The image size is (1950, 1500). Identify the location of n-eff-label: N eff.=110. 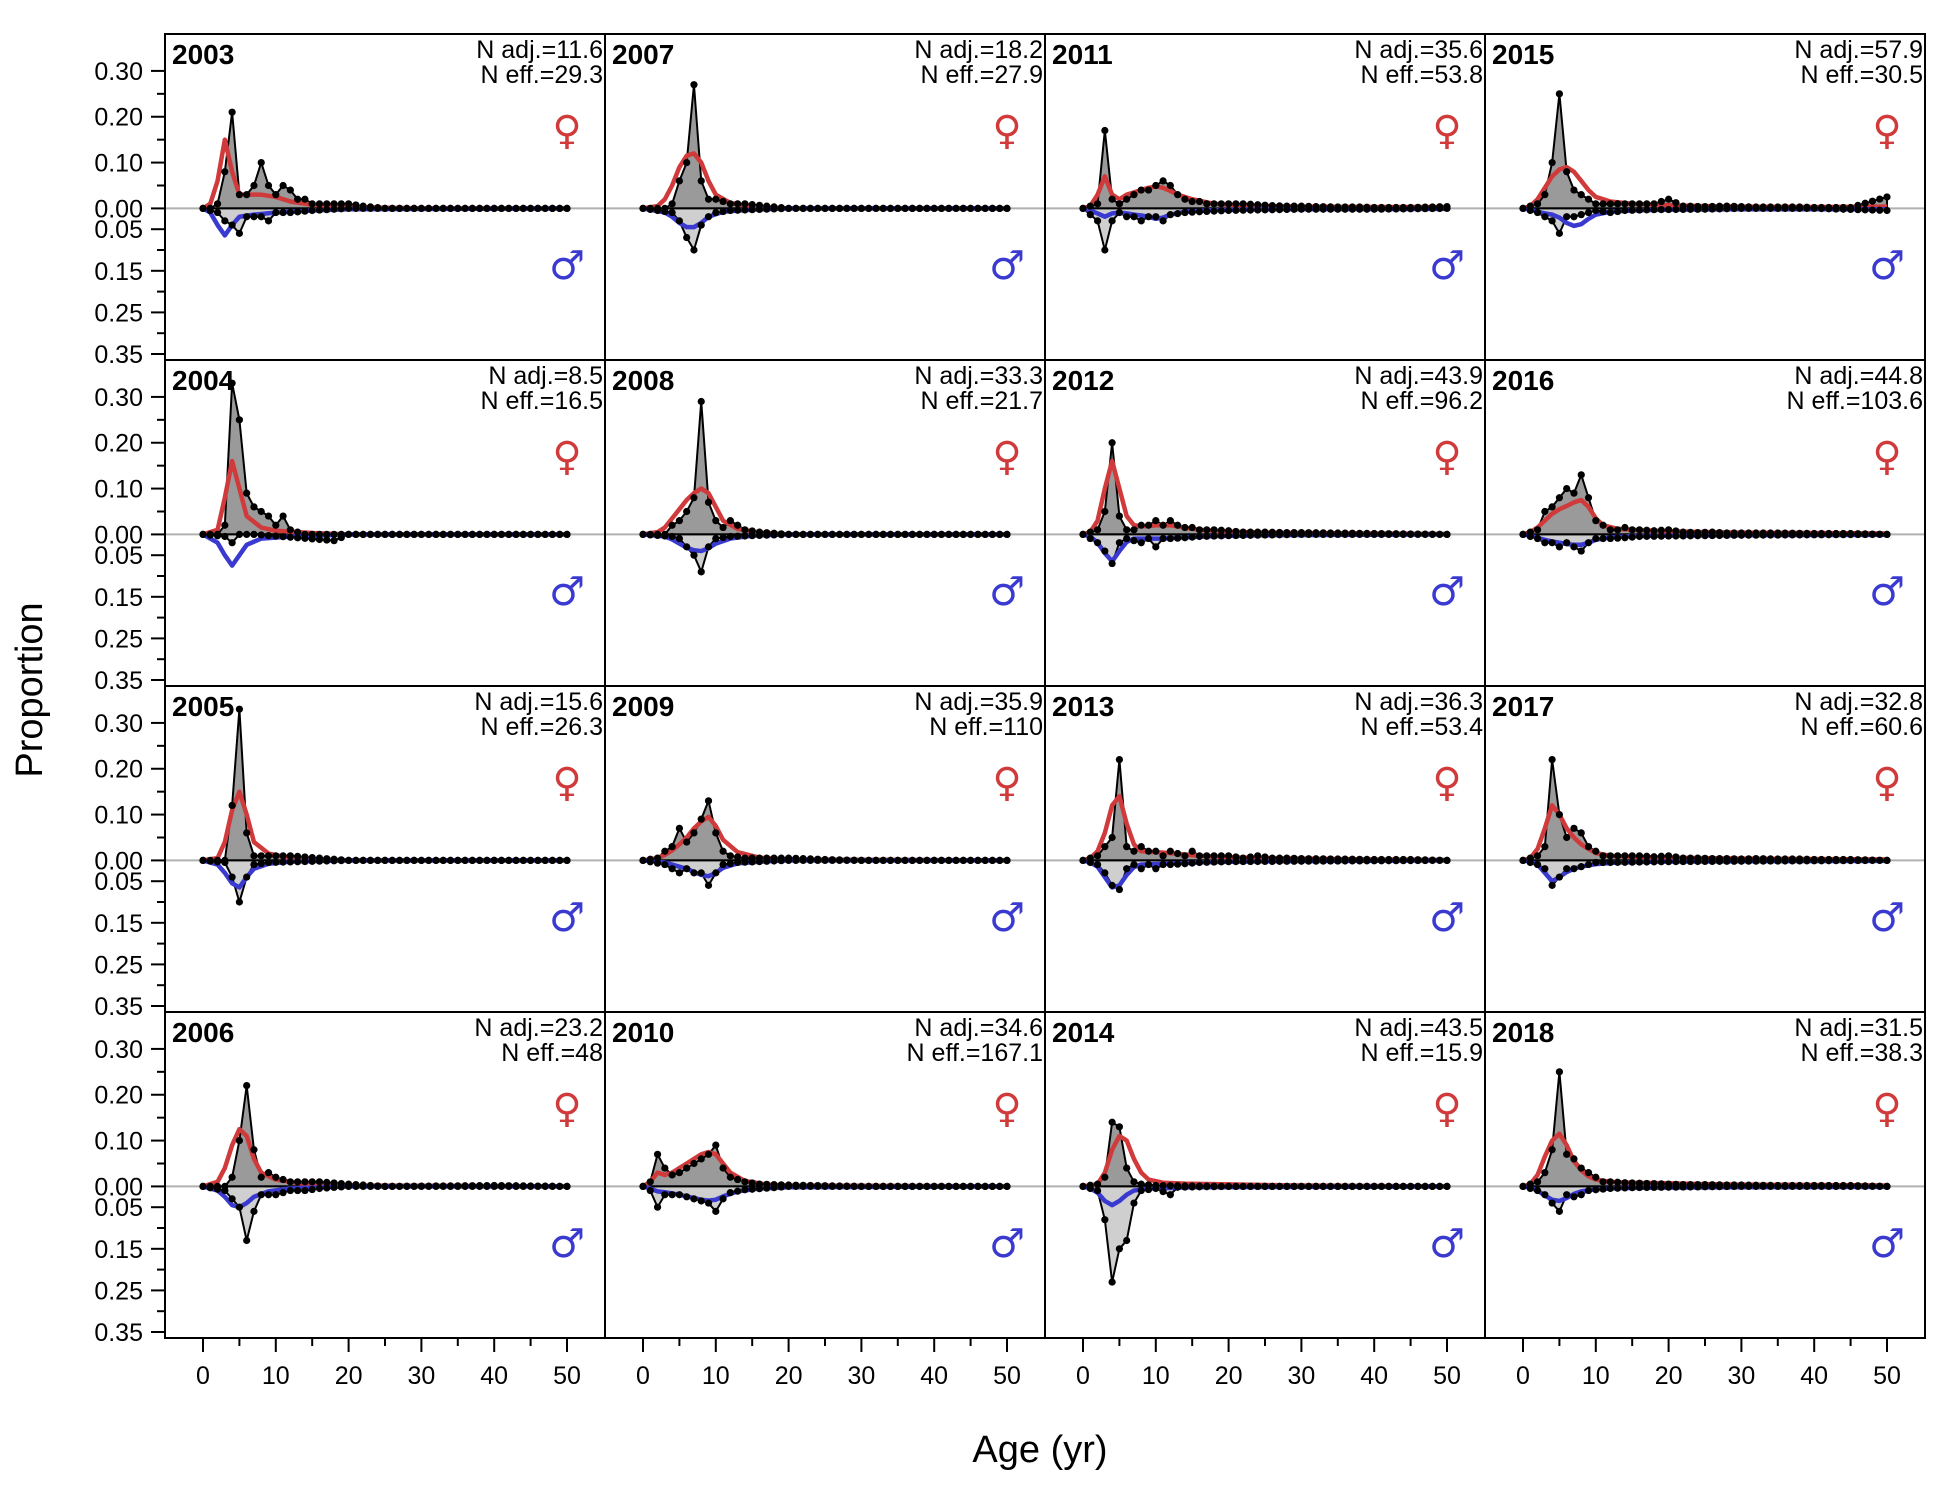
(986, 727).